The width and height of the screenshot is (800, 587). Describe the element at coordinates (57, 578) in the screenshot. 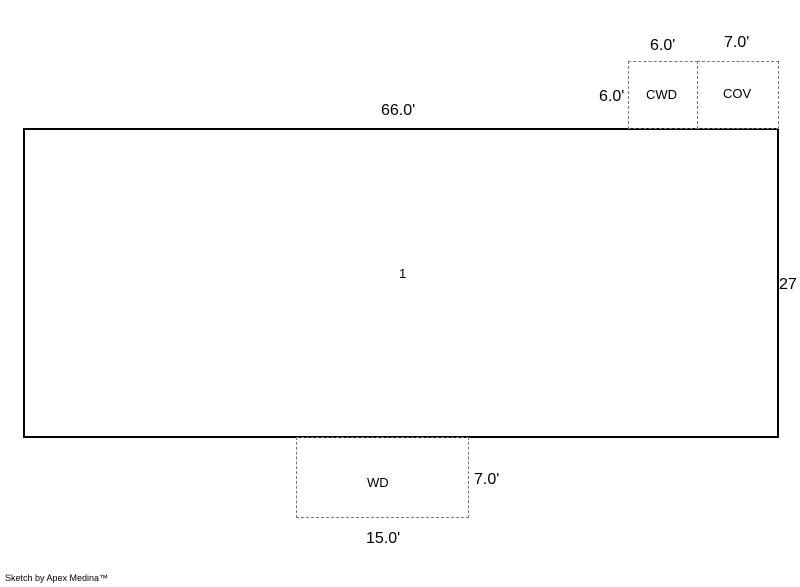

I see `sketch-credit: Sketch by Apex Medina™` at that location.